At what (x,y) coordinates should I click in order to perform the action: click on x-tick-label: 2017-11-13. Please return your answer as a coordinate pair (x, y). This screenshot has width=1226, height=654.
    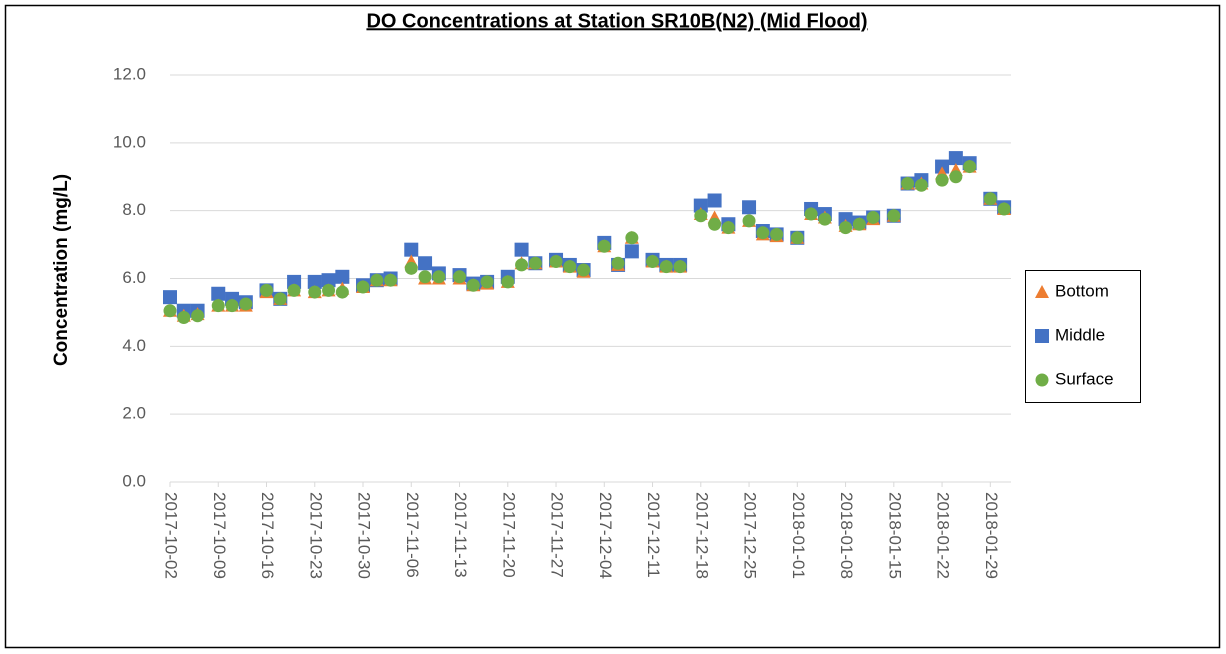
    Looking at the image, I should click on (460, 535).